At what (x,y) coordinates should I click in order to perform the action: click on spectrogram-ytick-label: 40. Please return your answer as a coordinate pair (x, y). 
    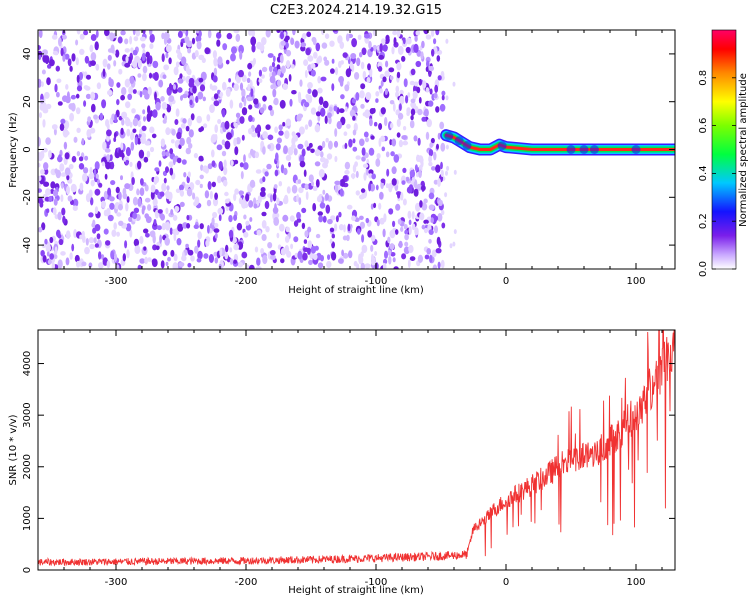
    Looking at the image, I should click on (27, 54).